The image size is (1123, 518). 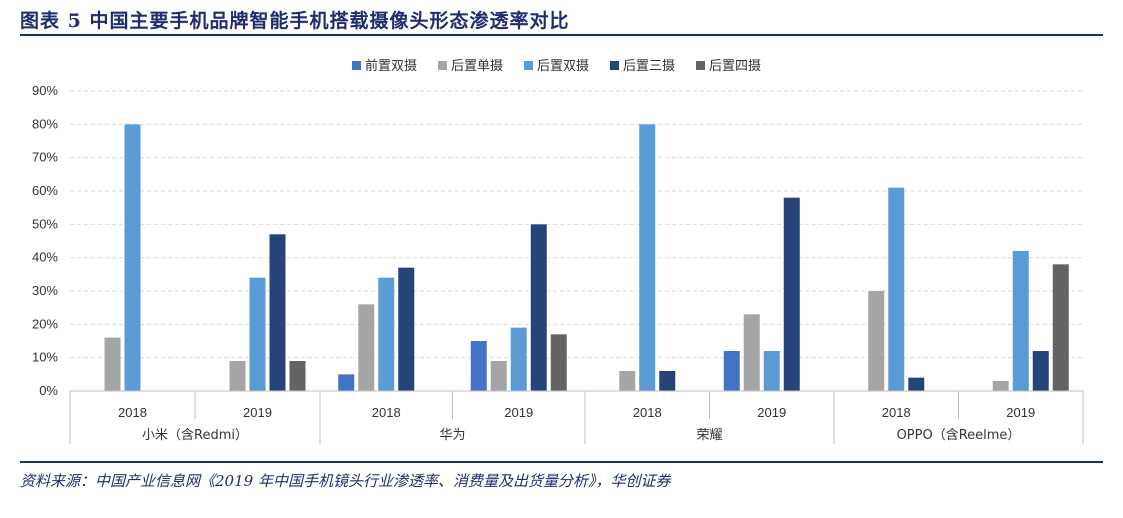 What do you see at coordinates (45, 290) in the screenshot?
I see `y-tick-label: 30%` at bounding box center [45, 290].